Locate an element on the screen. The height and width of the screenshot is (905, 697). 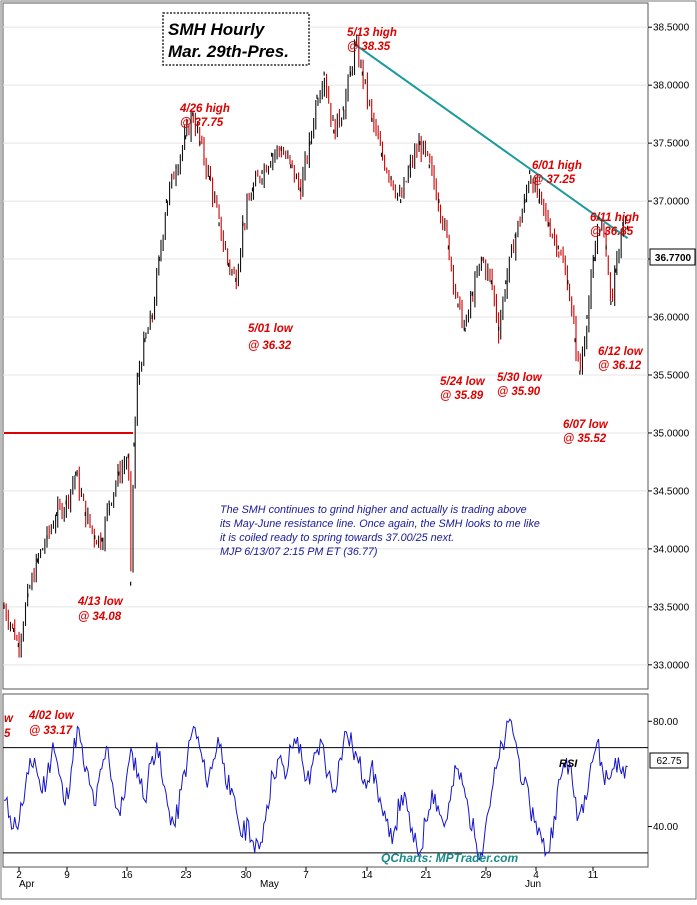
month-label-apr: Apr is located at coordinates (27, 884).